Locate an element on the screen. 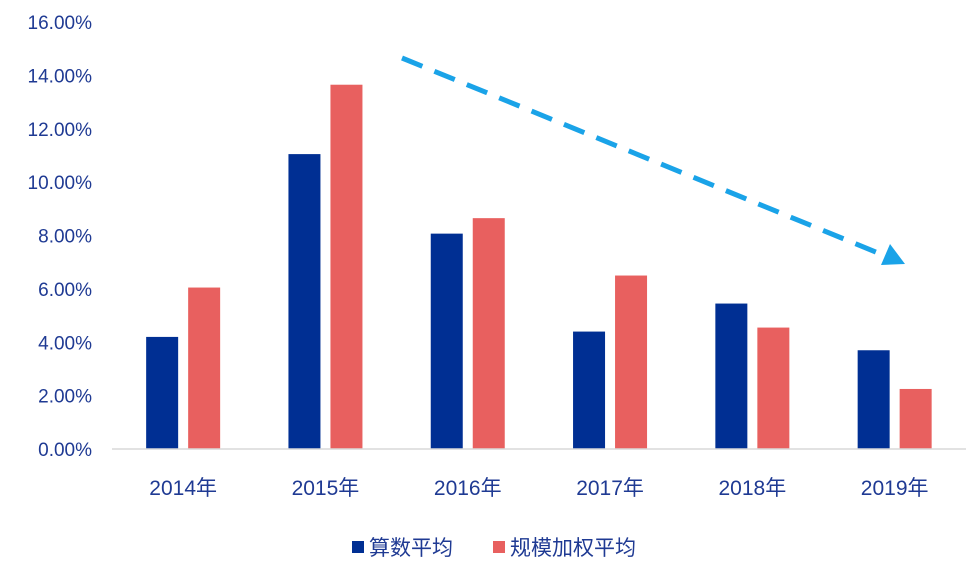 This screenshot has width=969, height=567. y-tick-label: 2.00% is located at coordinates (65, 397).